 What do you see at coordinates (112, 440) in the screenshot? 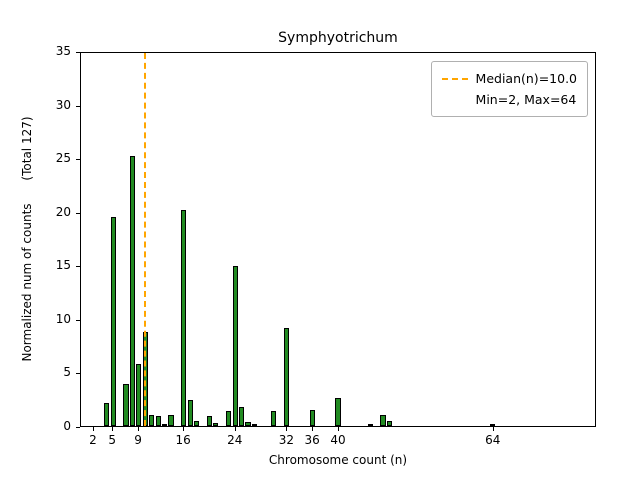
I see `x-tick-label: 5` at bounding box center [112, 440].